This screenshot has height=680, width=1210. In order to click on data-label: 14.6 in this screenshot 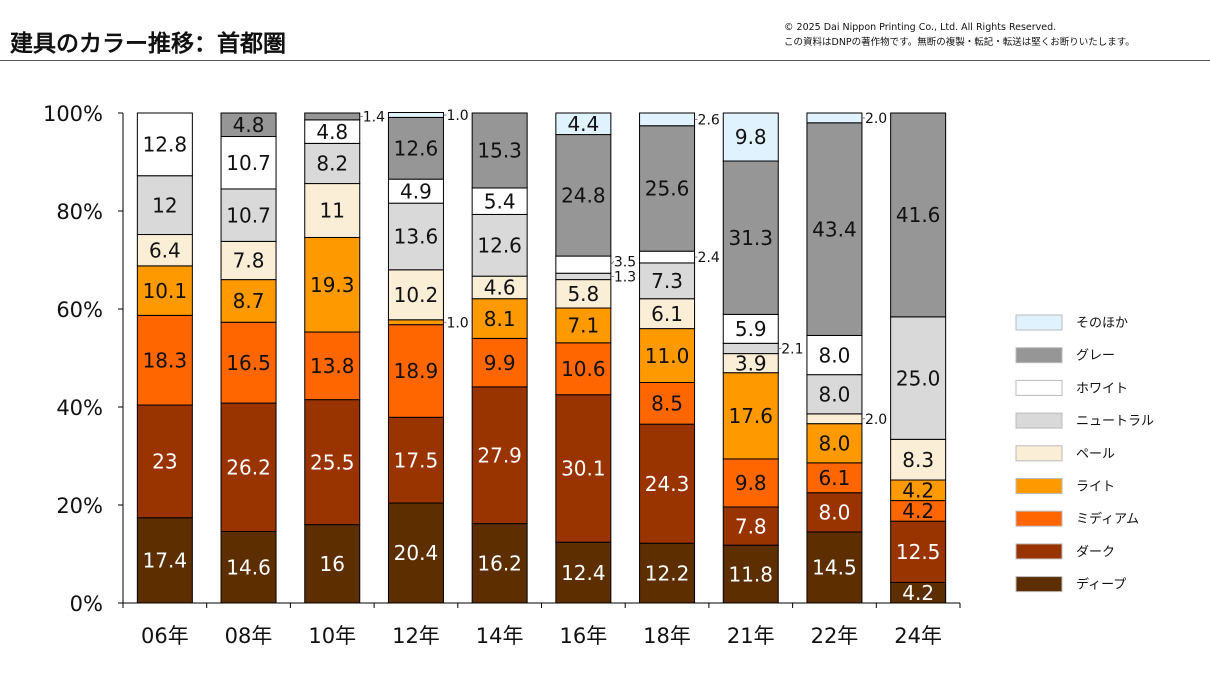, I will do `click(248, 567)`.